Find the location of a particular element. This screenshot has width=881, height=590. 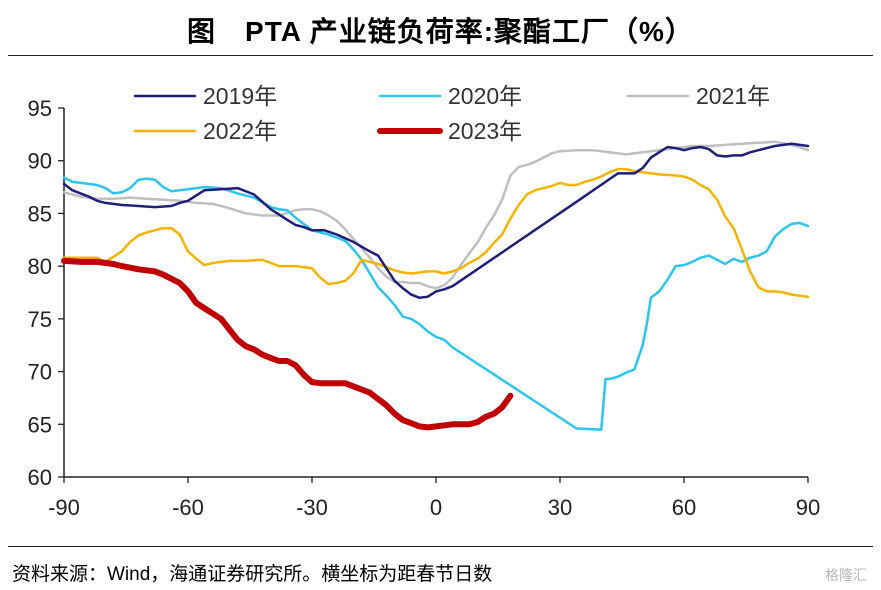

y-tick-label: 70 is located at coordinates (40, 372).